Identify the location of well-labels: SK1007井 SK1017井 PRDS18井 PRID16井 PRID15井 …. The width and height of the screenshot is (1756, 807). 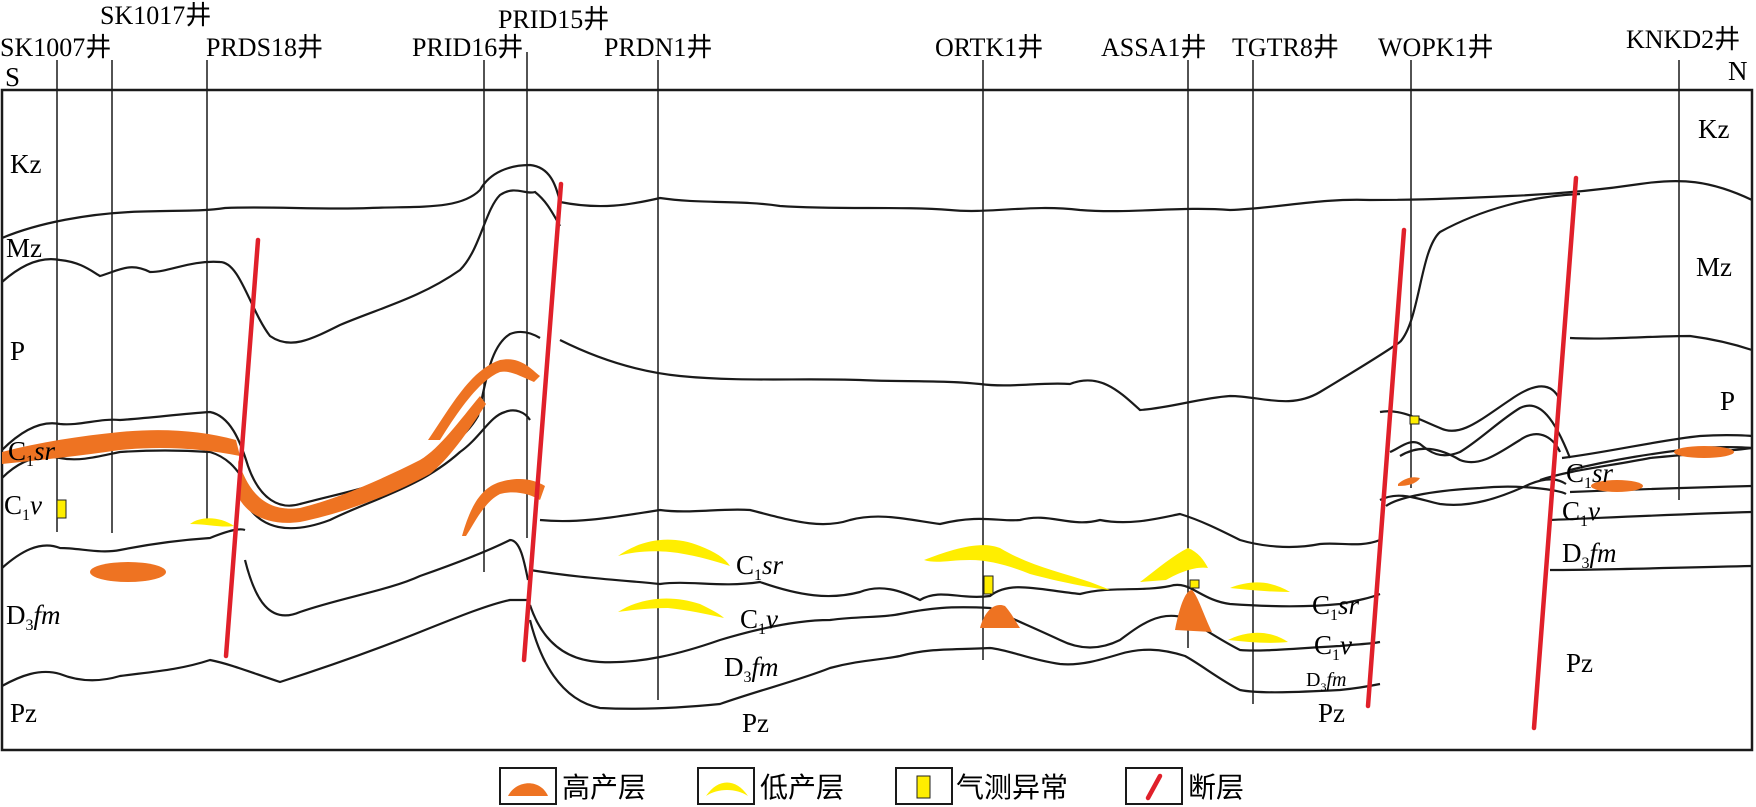
(870, 31).